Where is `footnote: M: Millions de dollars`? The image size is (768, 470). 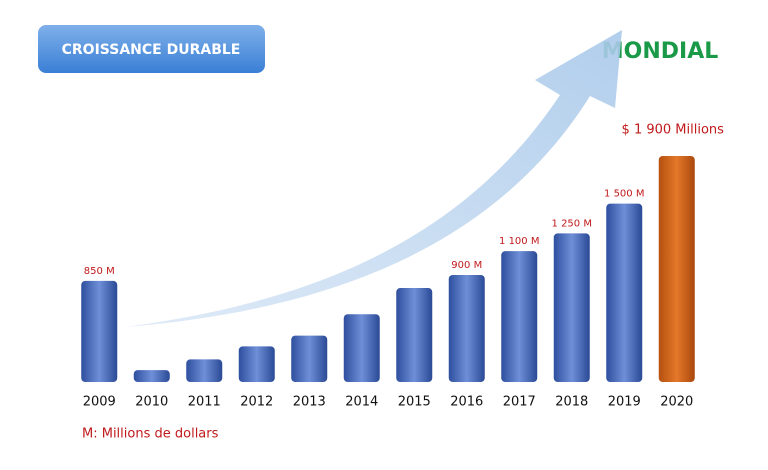 footnote: M: Millions de dollars is located at coordinates (150, 434).